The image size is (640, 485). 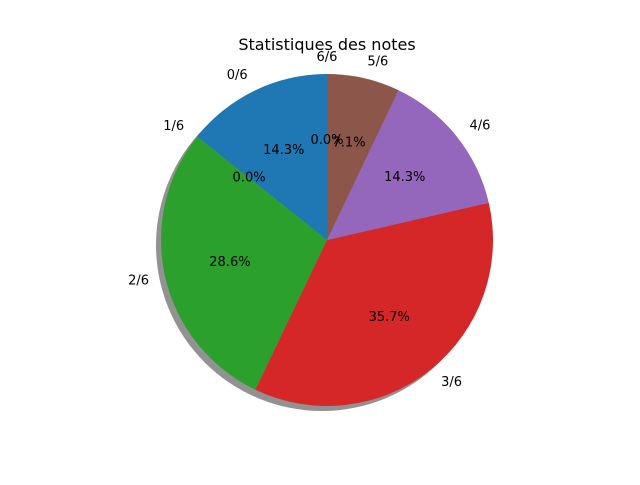 What do you see at coordinates (326, 44) in the screenshot?
I see `chart-title: Statistiques des notes` at bounding box center [326, 44].